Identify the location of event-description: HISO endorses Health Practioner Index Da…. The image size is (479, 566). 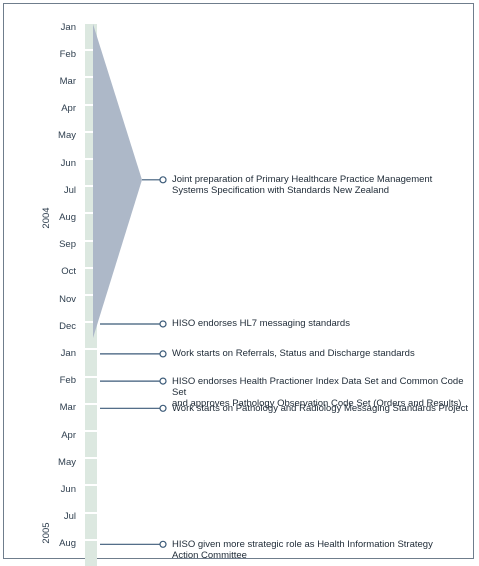
(325, 392).